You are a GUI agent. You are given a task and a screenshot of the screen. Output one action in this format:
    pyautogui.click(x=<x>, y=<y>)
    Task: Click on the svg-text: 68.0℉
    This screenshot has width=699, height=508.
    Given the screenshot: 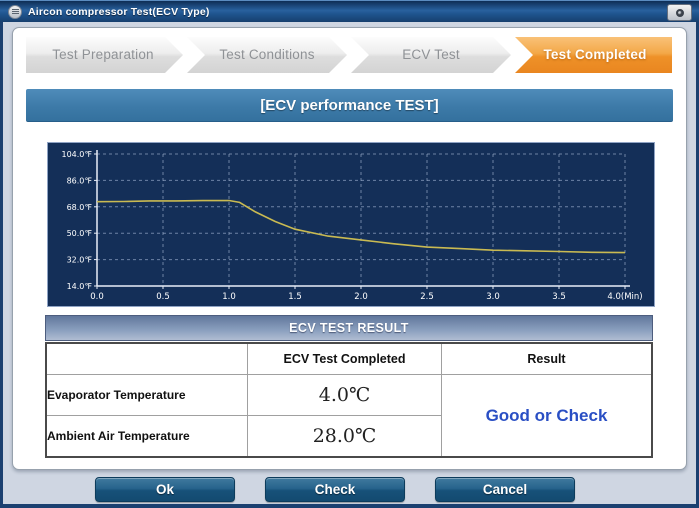 What is the action you would take?
    pyautogui.click(x=80, y=207)
    